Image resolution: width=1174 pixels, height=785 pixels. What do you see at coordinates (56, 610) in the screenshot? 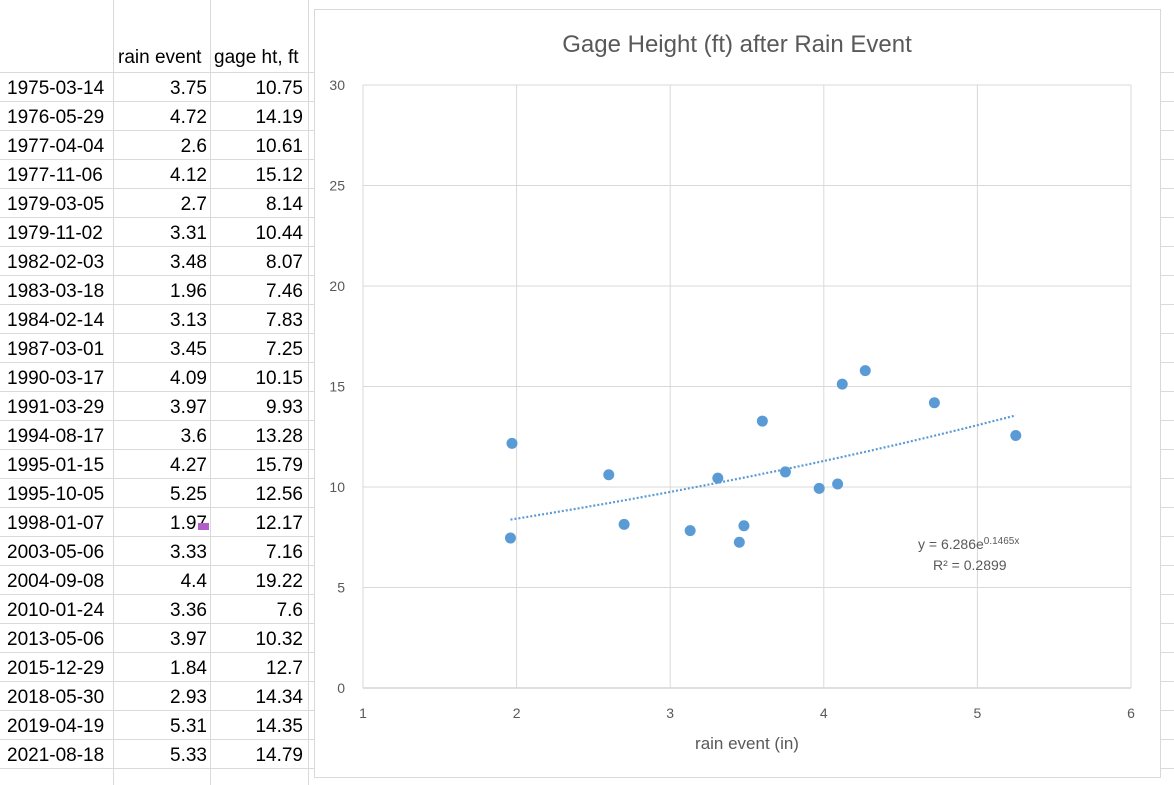
I see `date-cell: 2010-01-24` at bounding box center [56, 610].